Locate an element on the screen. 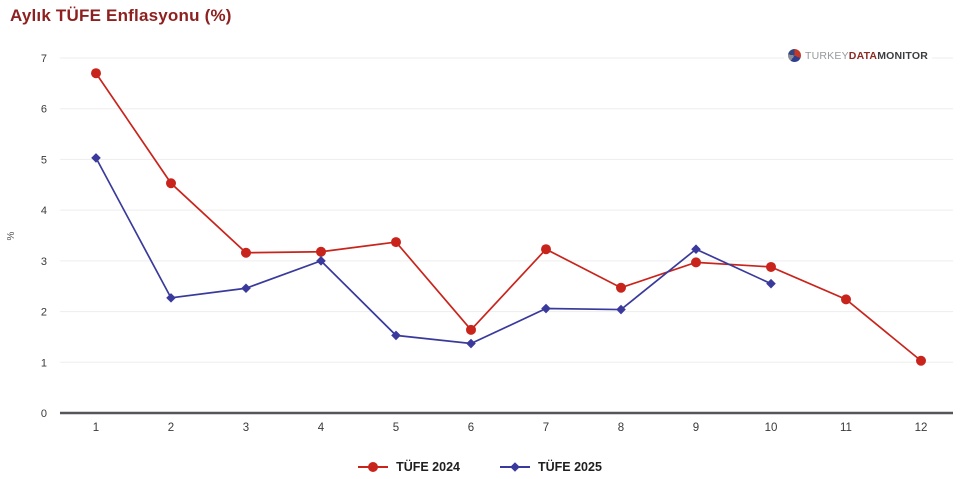  y-tick-label-5: 5 is located at coordinates (44, 160).